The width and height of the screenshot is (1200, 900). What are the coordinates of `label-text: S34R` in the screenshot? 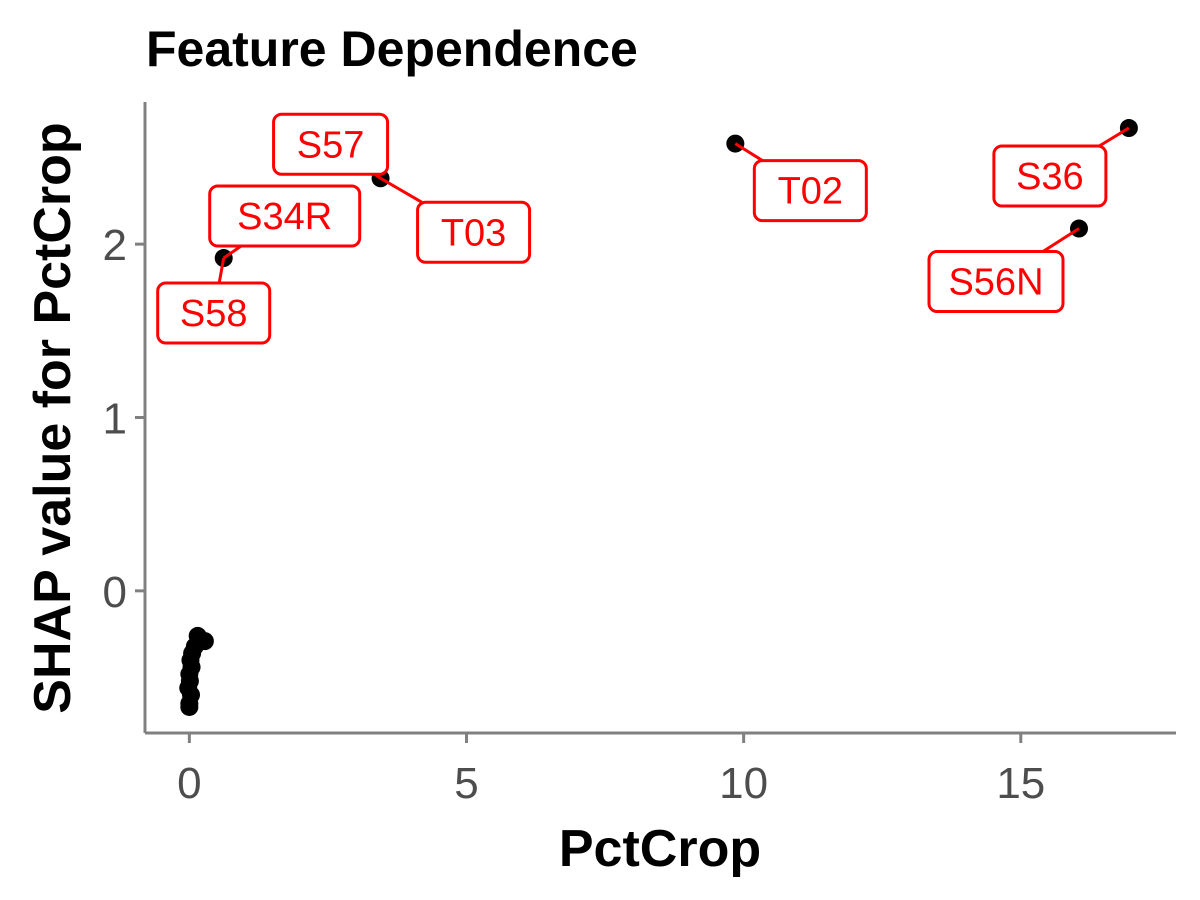 It's located at (284, 217).